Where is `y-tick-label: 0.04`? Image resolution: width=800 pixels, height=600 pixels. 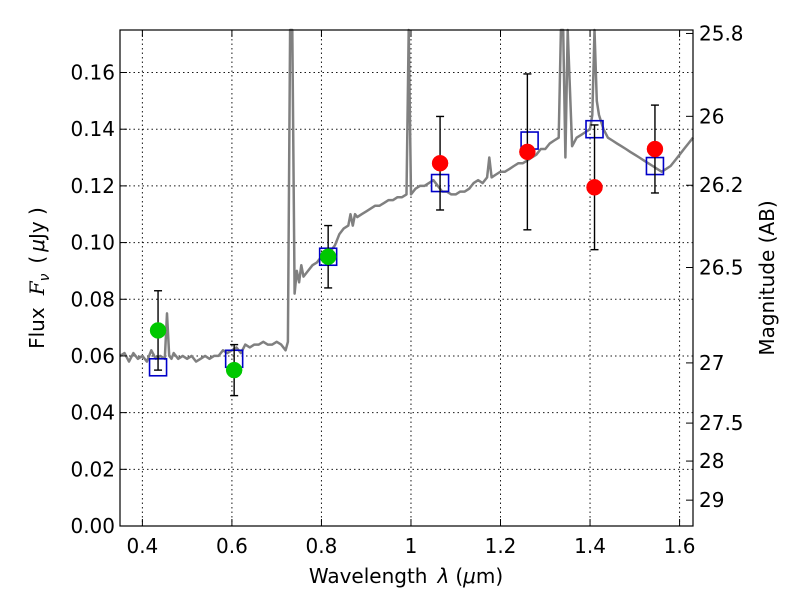 y-tick-label: 0.04 is located at coordinates (92, 413).